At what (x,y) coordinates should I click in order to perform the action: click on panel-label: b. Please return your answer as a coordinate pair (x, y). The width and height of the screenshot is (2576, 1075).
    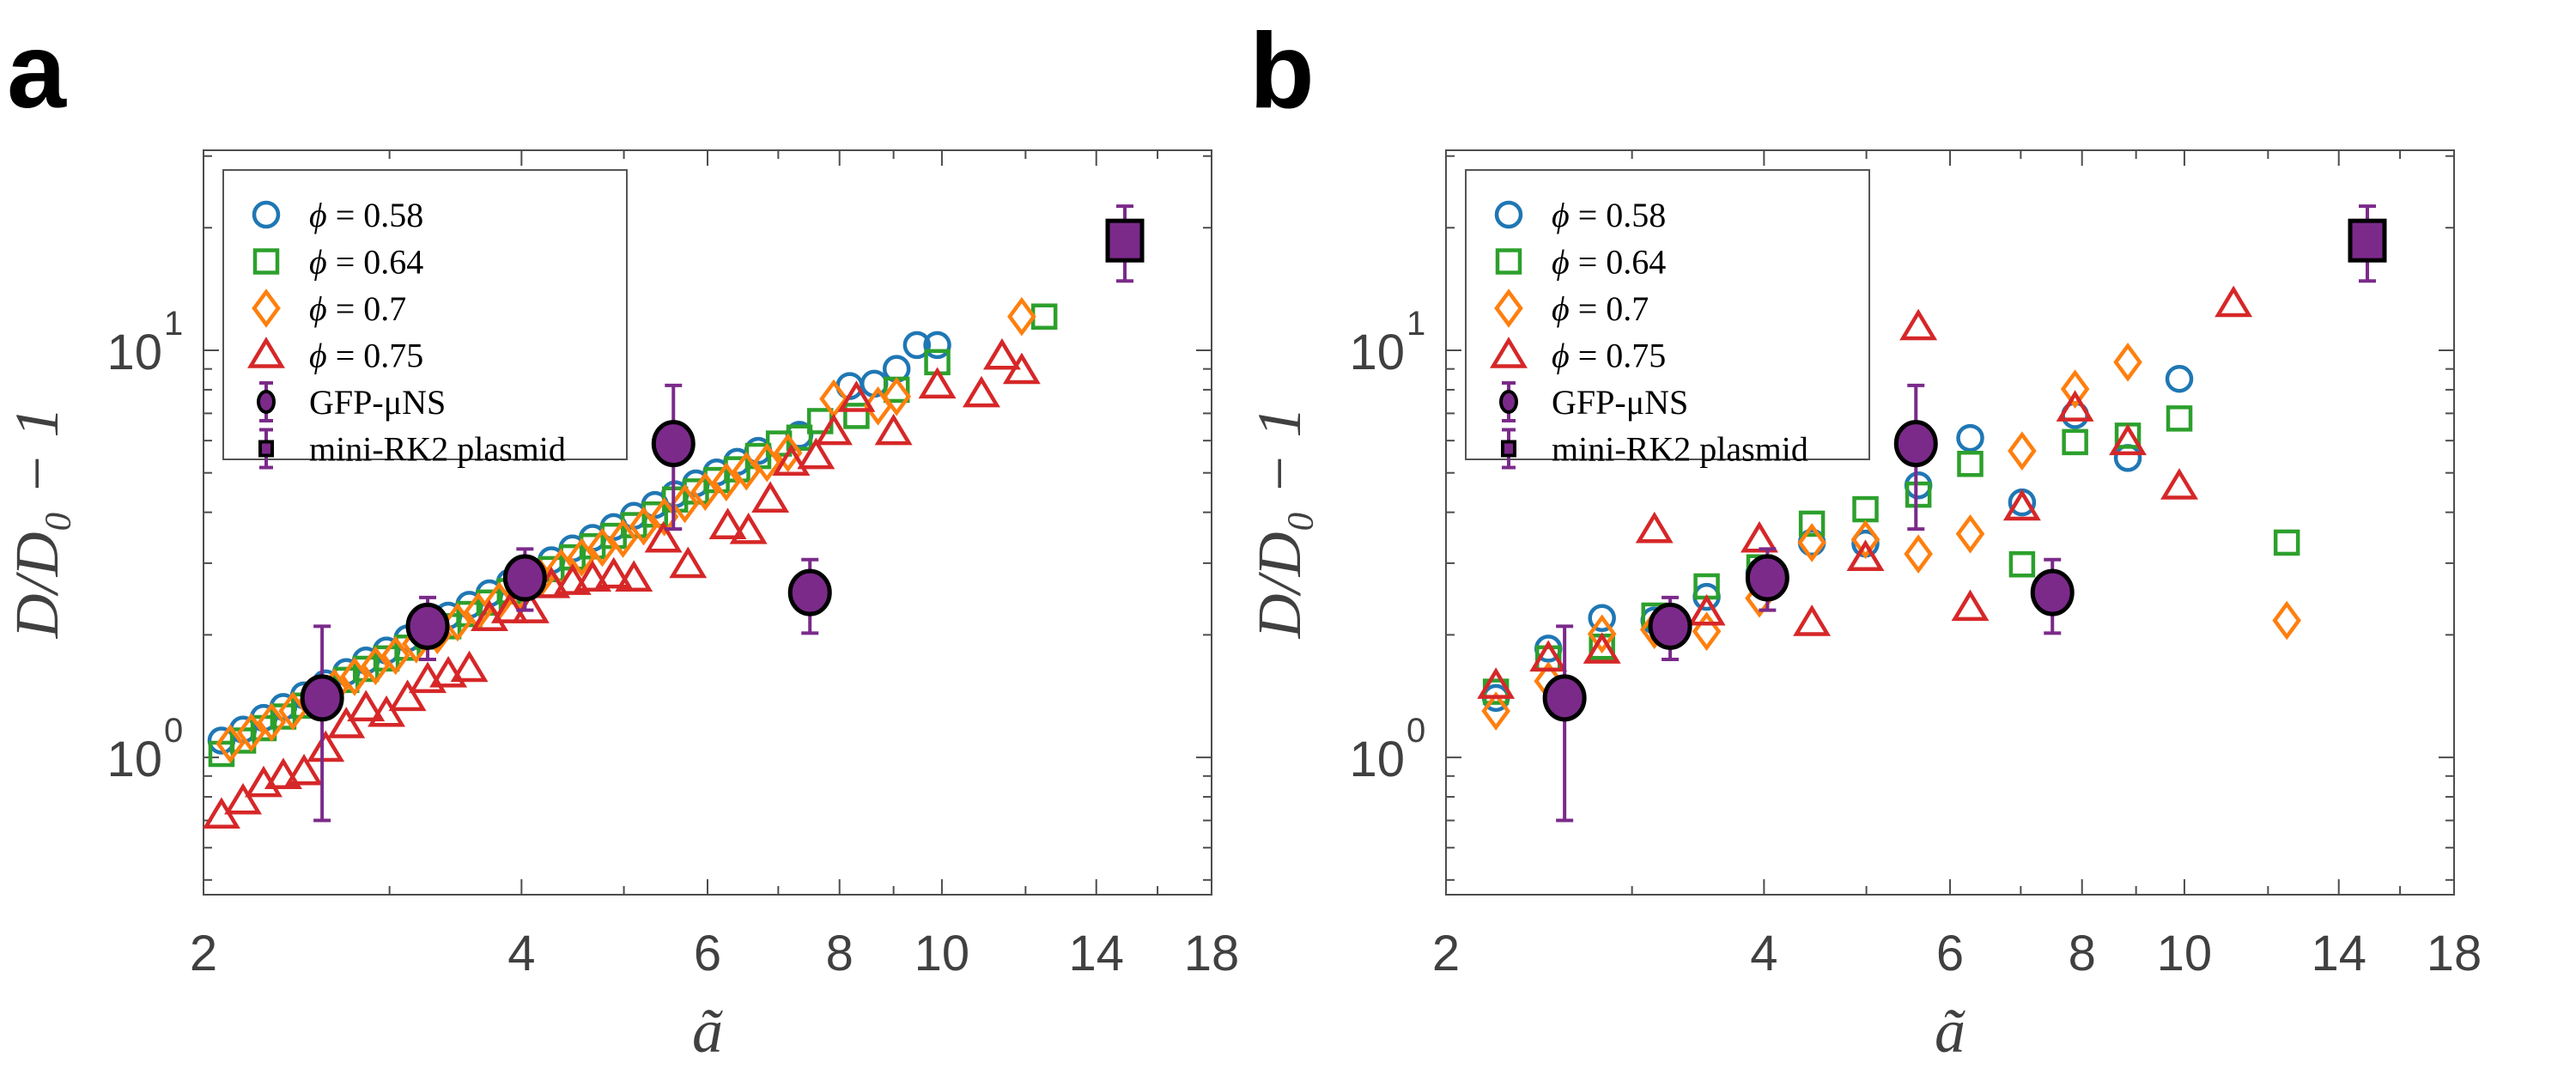
    Looking at the image, I should click on (1282, 71).